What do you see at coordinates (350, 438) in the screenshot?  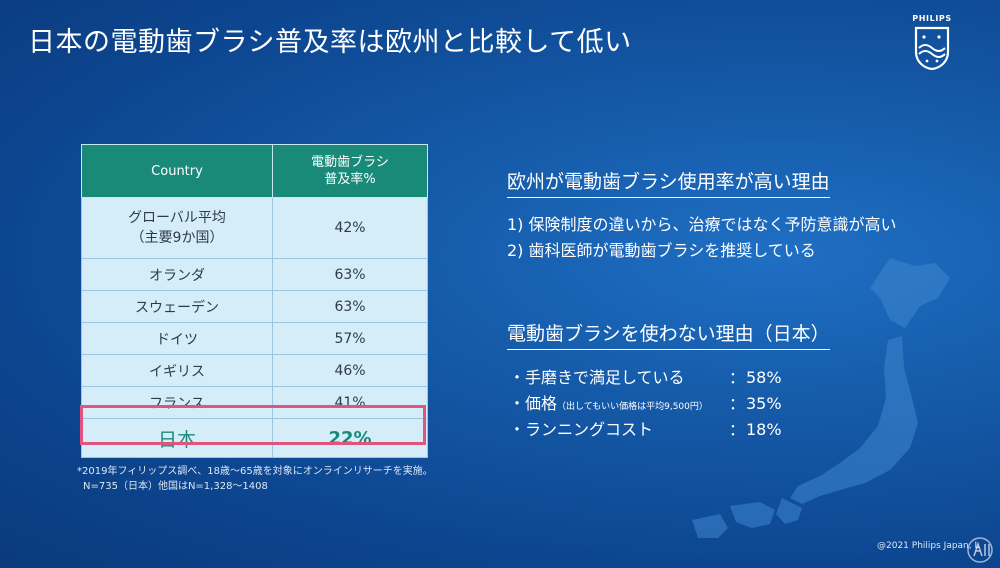 I see `rate-cell-japan: 22%` at bounding box center [350, 438].